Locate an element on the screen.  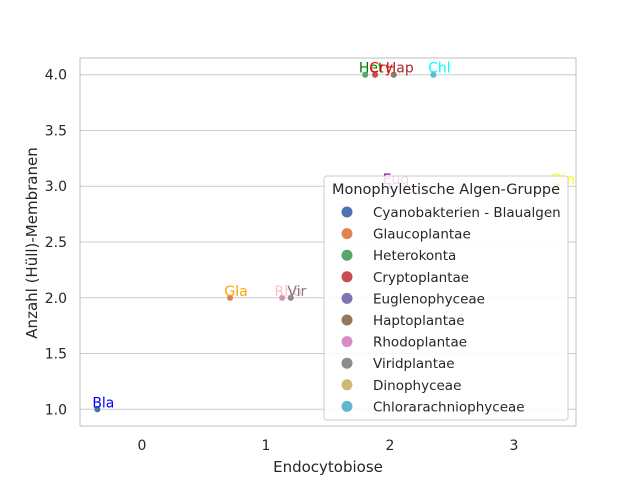
y-axis-title: Anzahl (Hüll)-Membranen is located at coordinates (32, 242).